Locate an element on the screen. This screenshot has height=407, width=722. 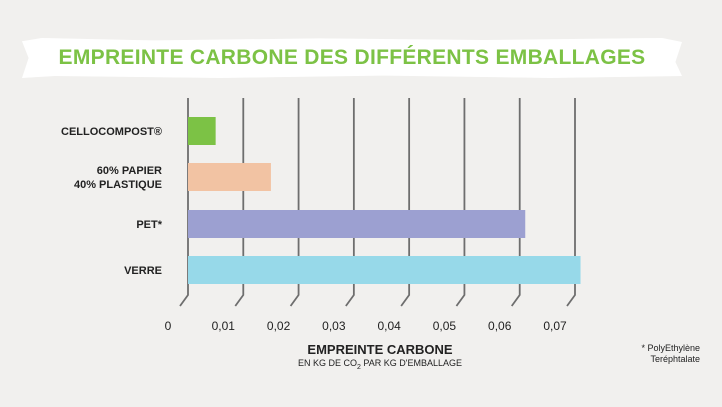
x-axis-subtitle-subscript: 2 is located at coordinates (359, 367).